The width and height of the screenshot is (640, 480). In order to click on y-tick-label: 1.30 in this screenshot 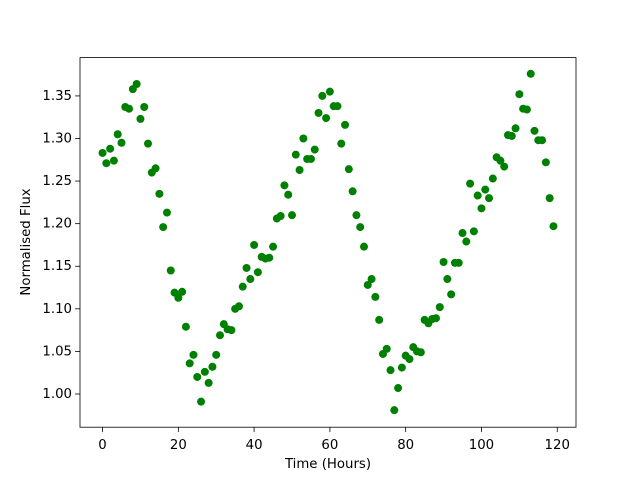, I will do `click(57, 139)`.